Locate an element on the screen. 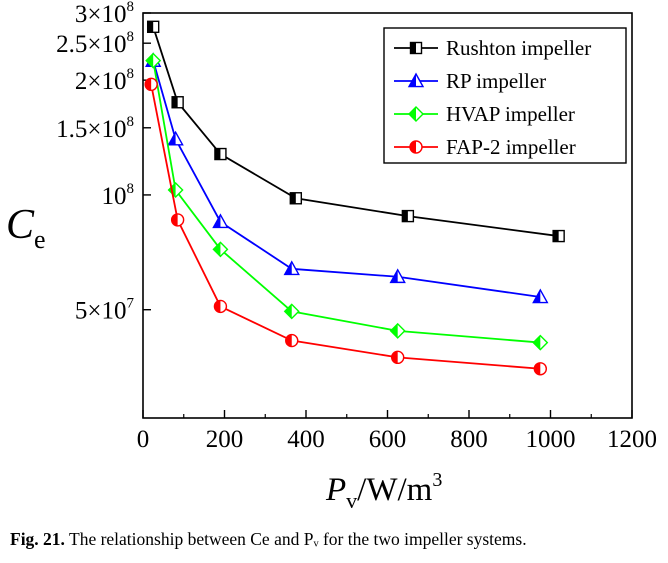  x-tick-label: 200 is located at coordinates (225, 439).